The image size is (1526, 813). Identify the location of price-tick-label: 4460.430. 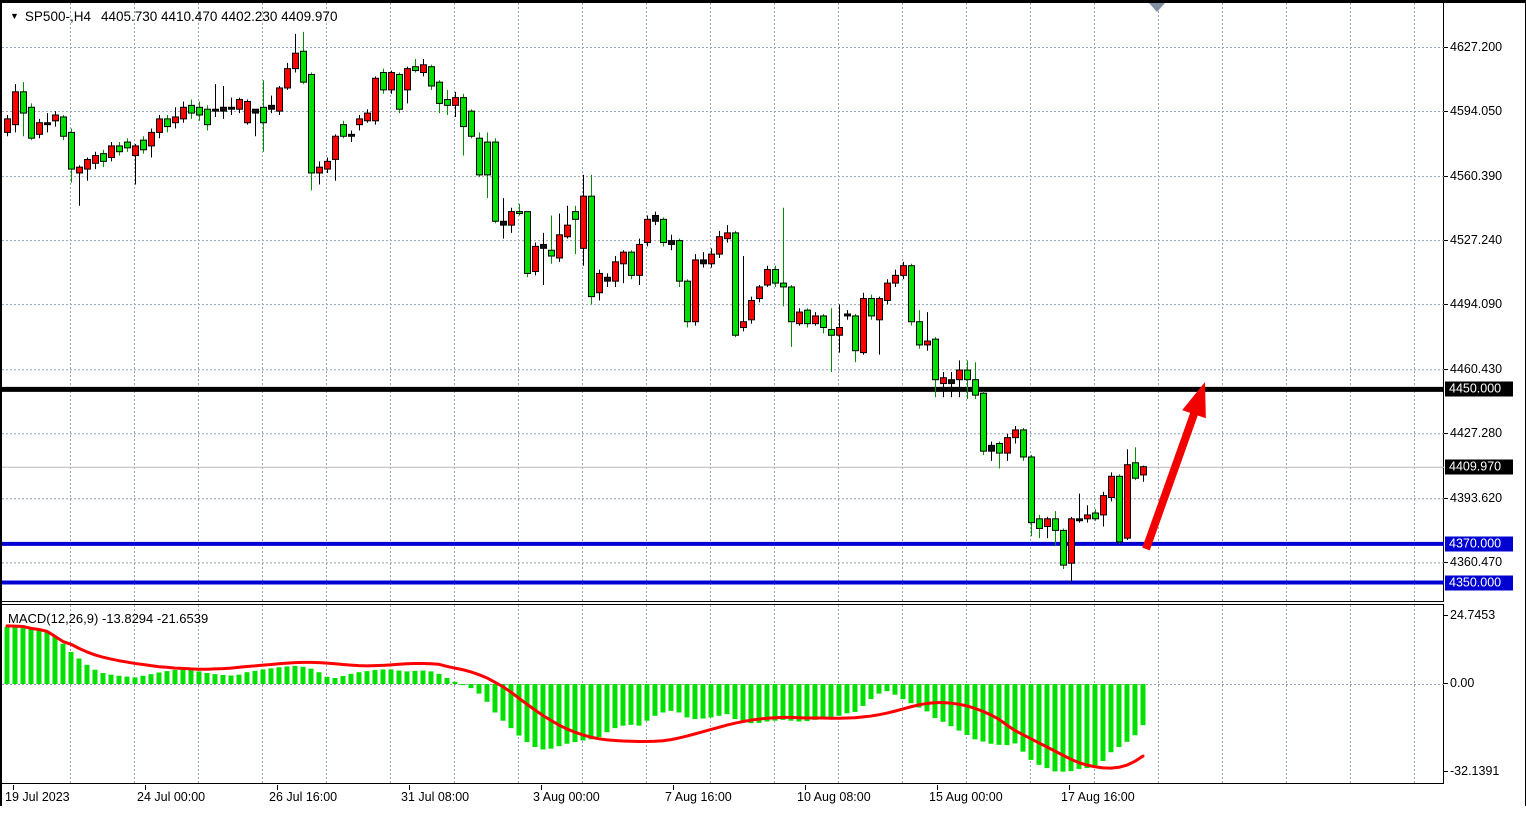
(1476, 369).